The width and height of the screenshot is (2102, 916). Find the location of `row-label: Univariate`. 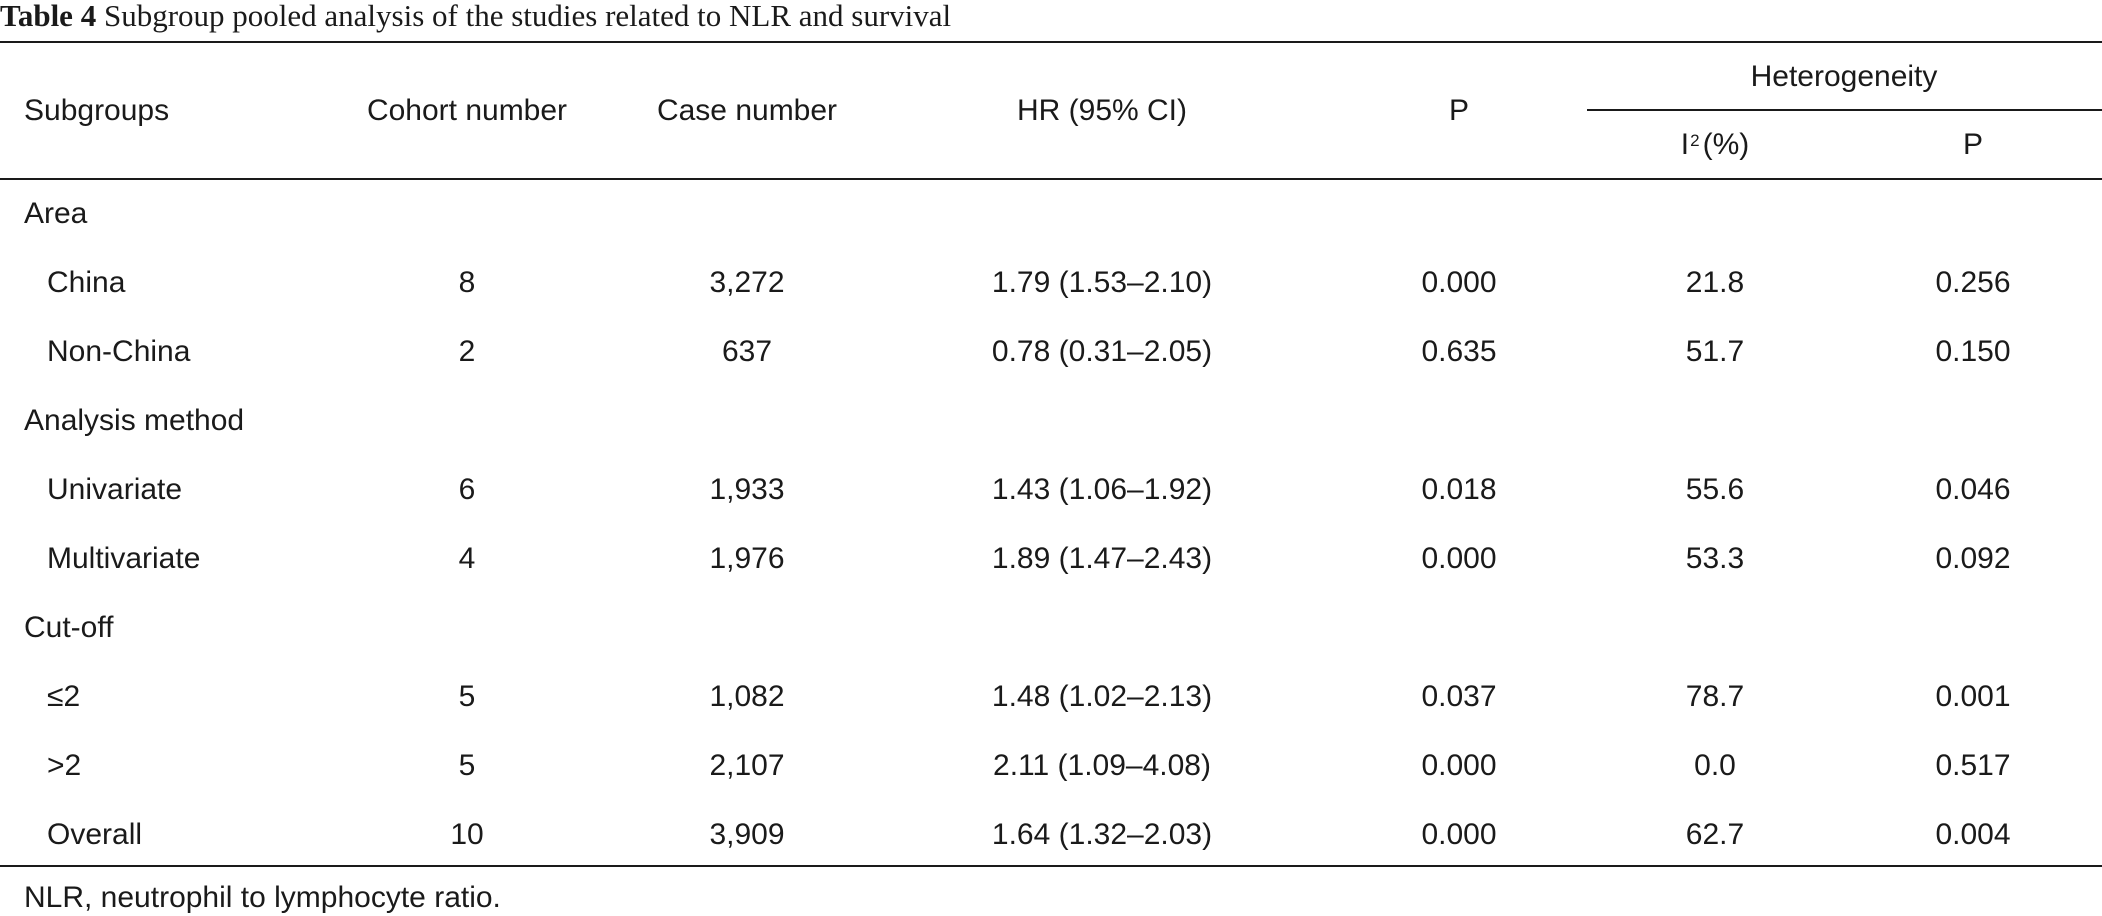

row-label: Univariate is located at coordinates (115, 489).